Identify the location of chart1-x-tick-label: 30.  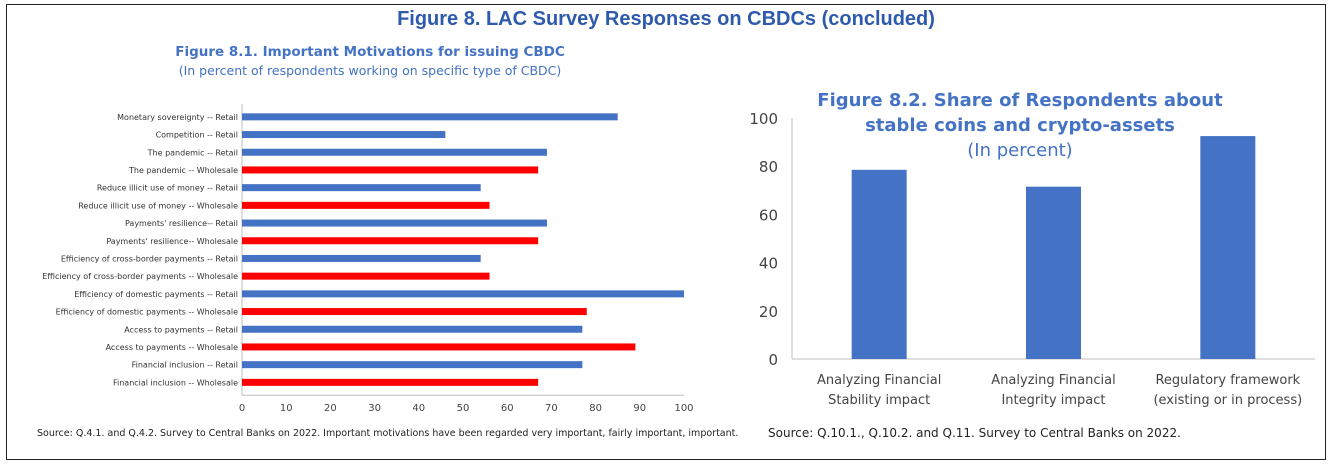
(374, 408).